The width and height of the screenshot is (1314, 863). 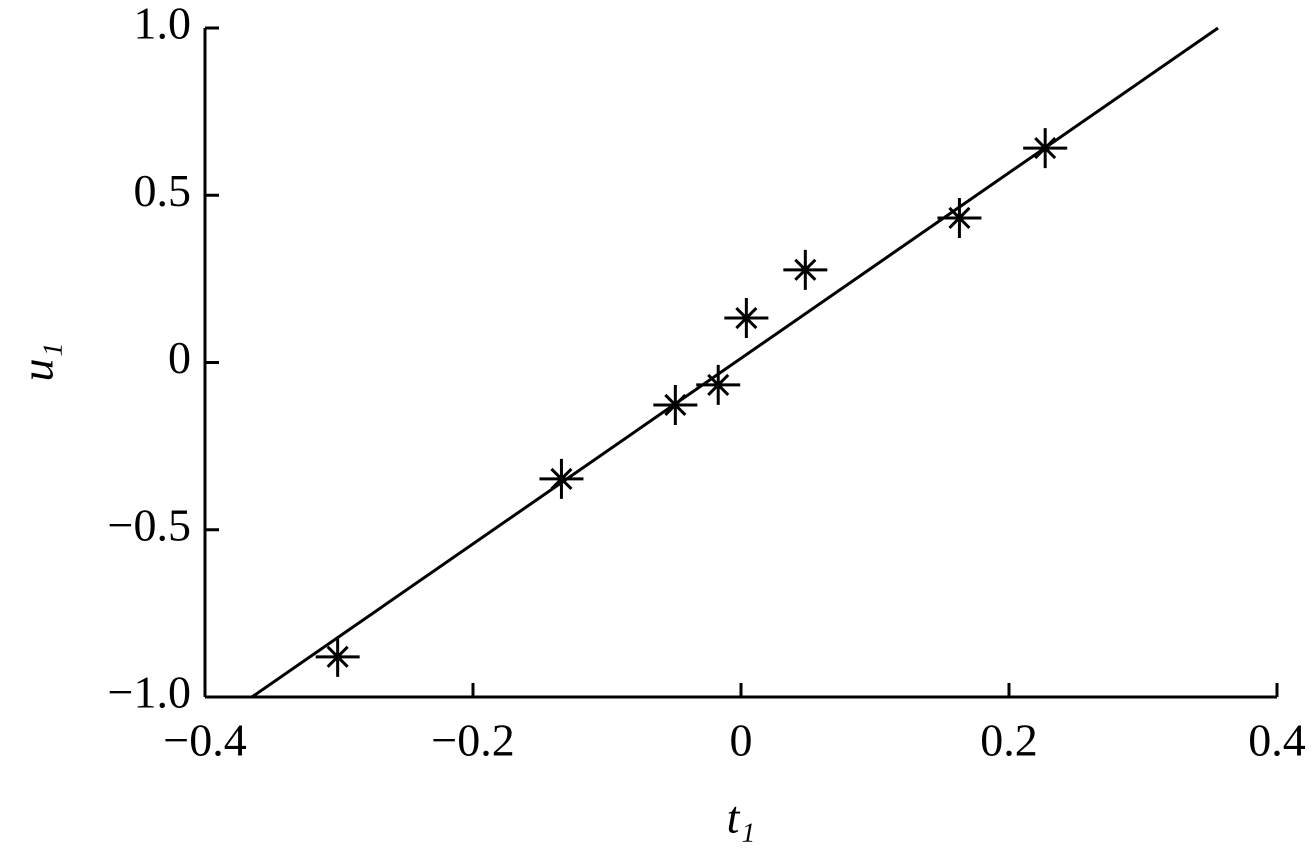 I want to click on x-tick-label: 0.4, so click(x=1277, y=740).